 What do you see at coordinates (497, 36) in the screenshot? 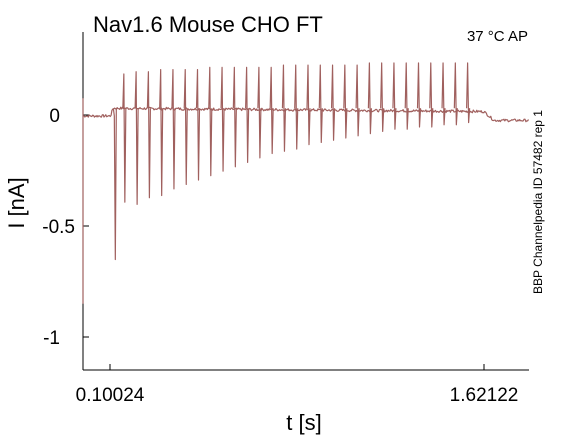
I see `condition-label: 37 °C AP` at bounding box center [497, 36].